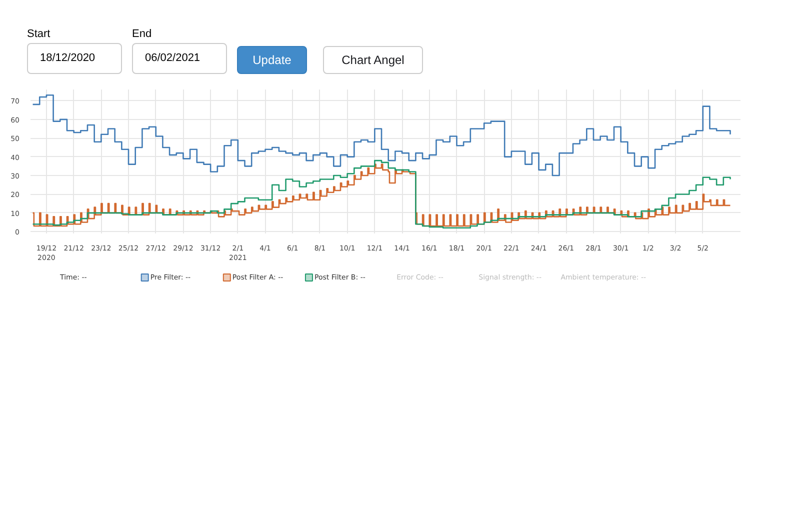 Image resolution: width=800 pixels, height=525 pixels. I want to click on text: 18/12/2020, so click(74, 58).